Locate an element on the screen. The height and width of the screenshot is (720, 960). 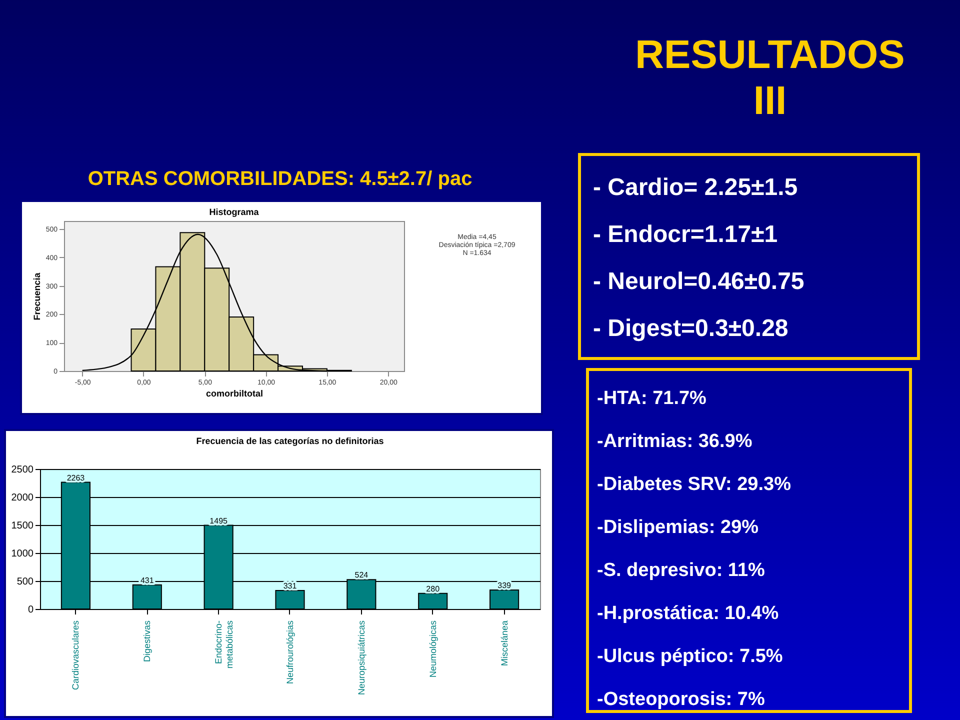
text: -Dislipemias: 29% is located at coordinates (678, 528).